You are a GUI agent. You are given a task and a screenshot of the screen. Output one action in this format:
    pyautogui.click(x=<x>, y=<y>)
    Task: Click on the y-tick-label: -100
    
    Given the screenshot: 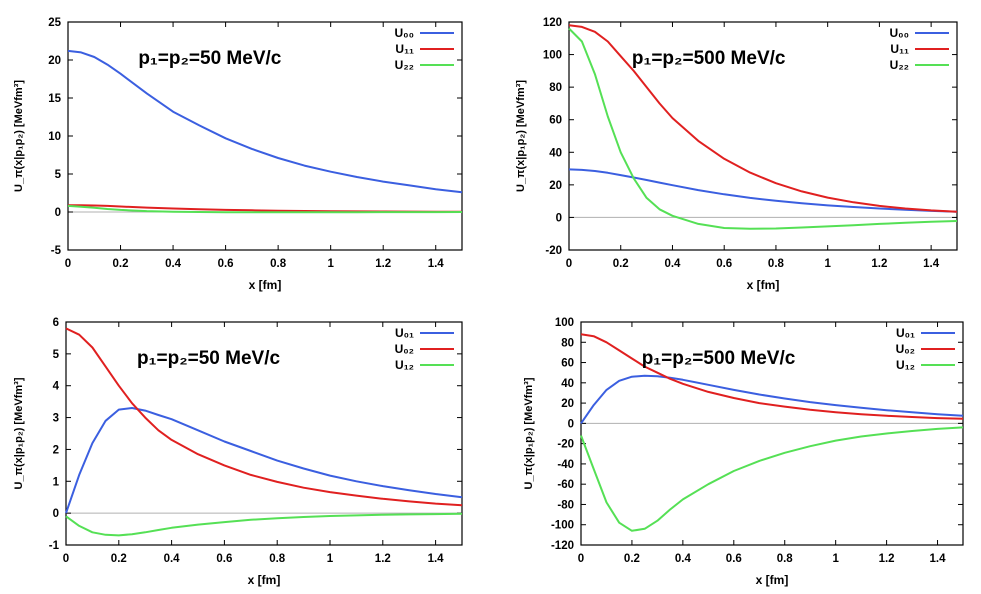 What is the action you would take?
    pyautogui.click(x=562, y=526)
    